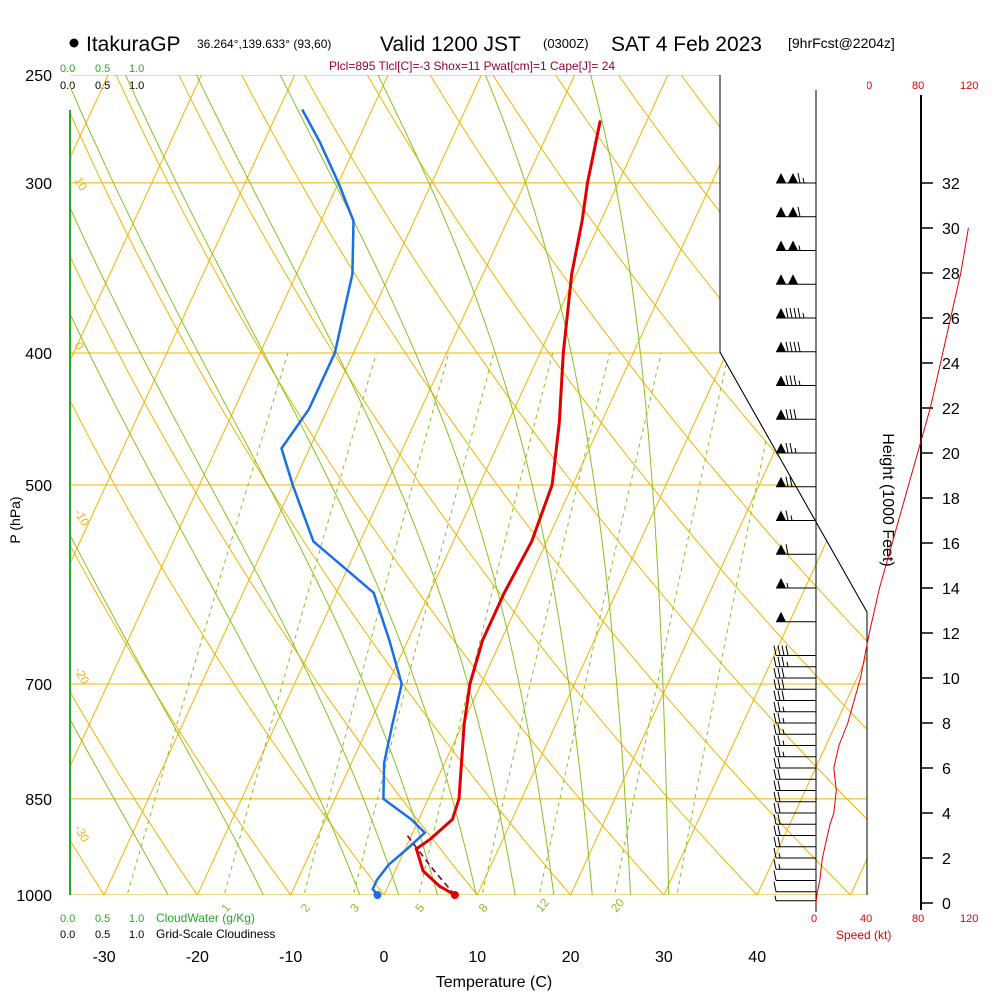  What do you see at coordinates (566, 43) in the screenshot?
I see `valid-utc: (0300Z)` at bounding box center [566, 43].